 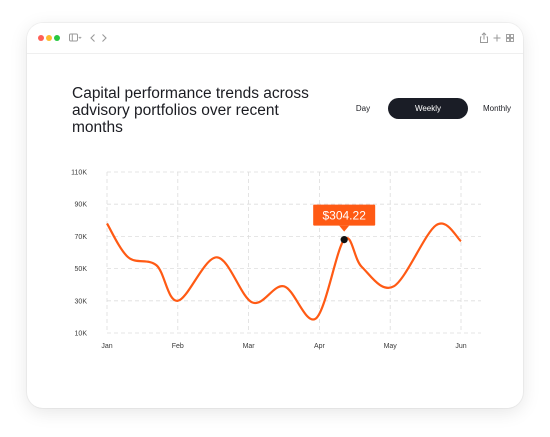 I want to click on minimize-window-button, so click(x=49, y=38).